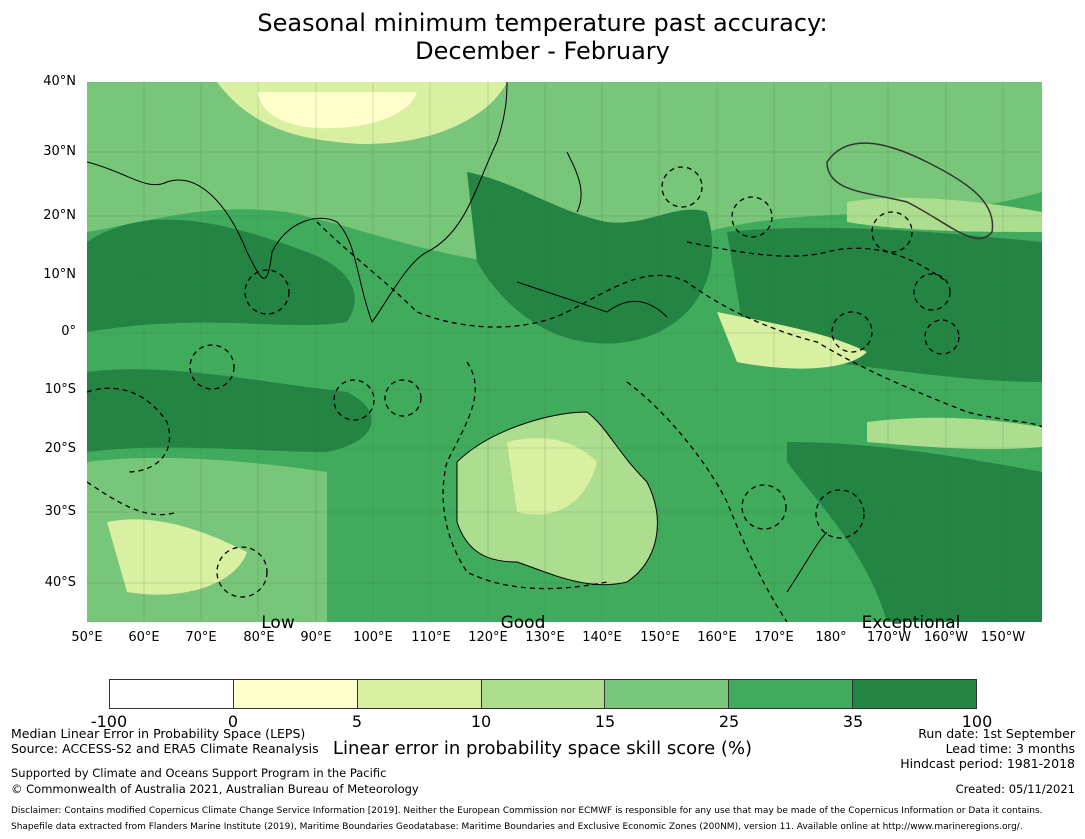 This screenshot has width=1085, height=839. What do you see at coordinates (68, 331) in the screenshot?
I see `lat-label-equator: 0°` at bounding box center [68, 331].